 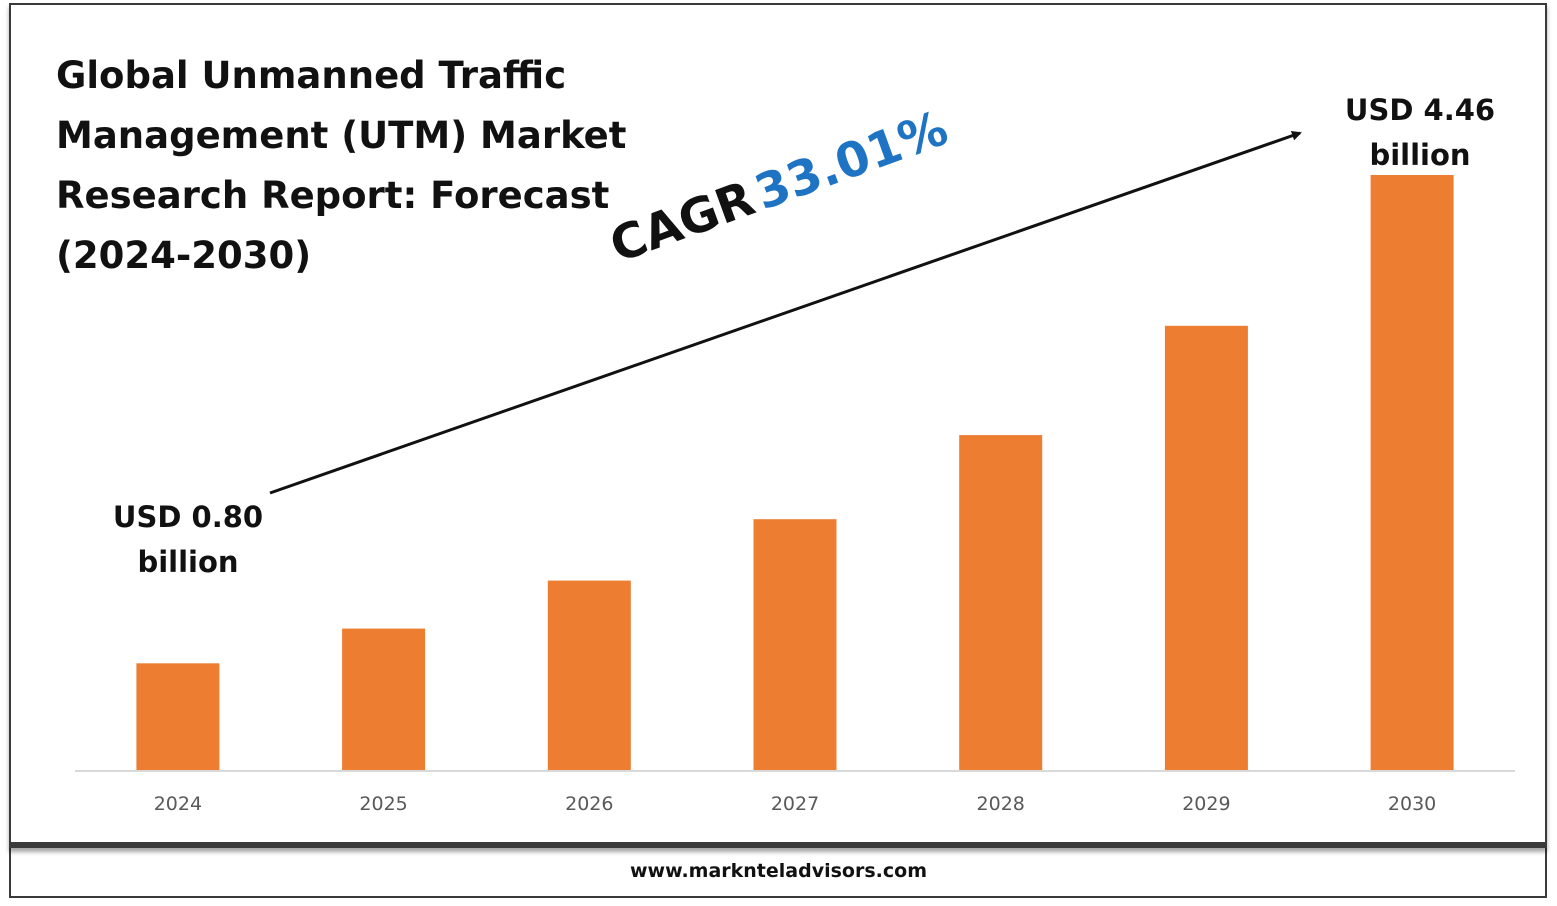 I want to click on x-tick-label-2030: 2030, so click(x=1412, y=804).